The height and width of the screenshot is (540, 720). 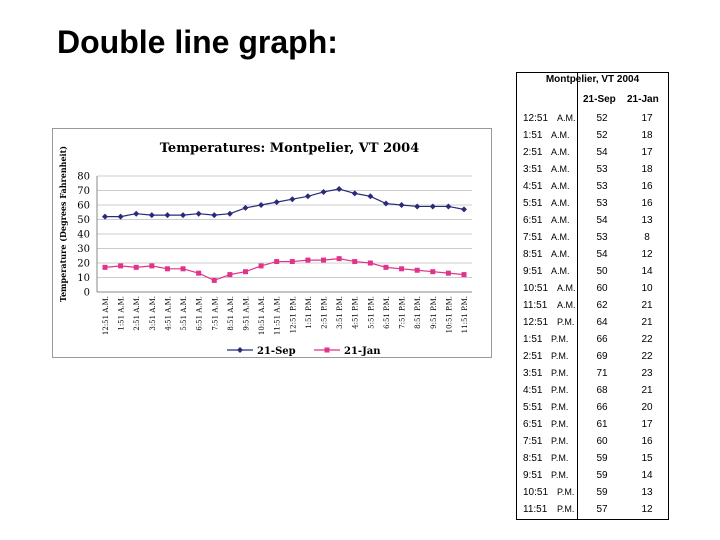 I want to click on row-jan-value: 21, so click(x=647, y=305).